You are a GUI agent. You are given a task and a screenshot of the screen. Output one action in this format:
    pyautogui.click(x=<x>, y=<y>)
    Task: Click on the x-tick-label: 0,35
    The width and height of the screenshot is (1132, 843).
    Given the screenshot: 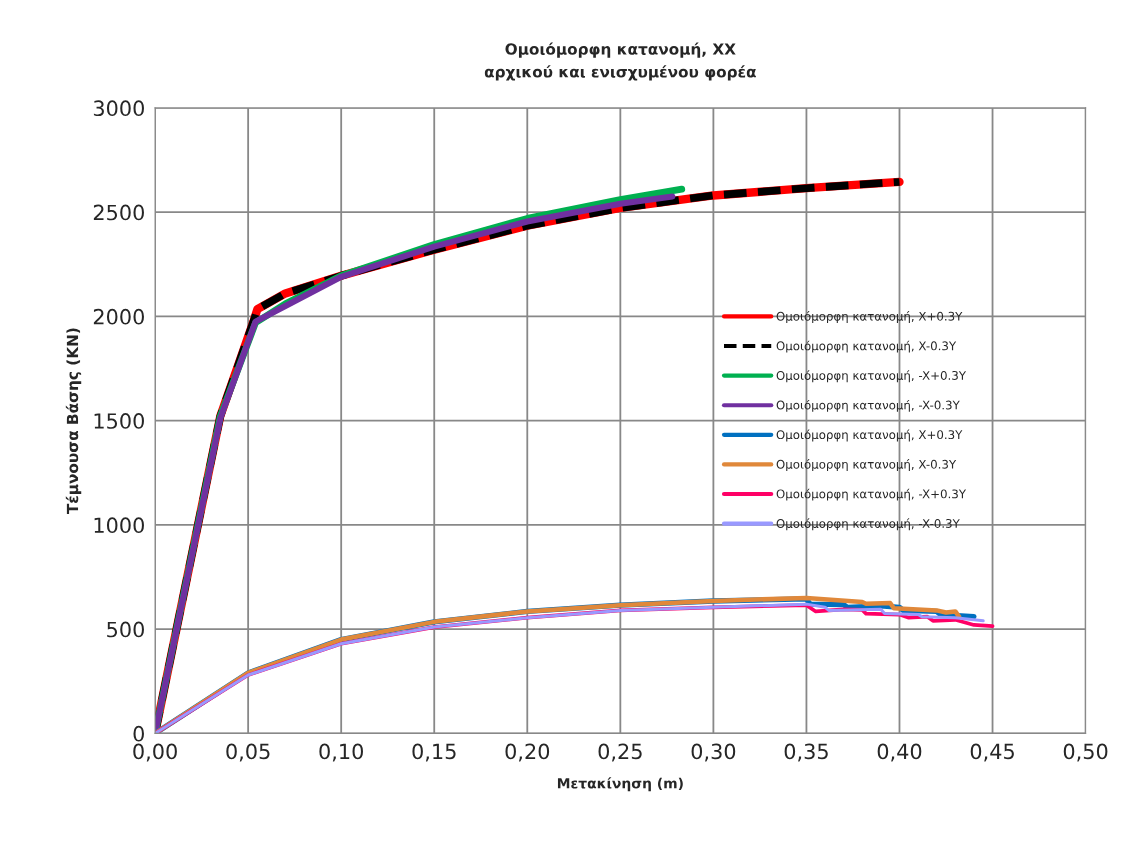 What is the action you would take?
    pyautogui.click(x=806, y=752)
    